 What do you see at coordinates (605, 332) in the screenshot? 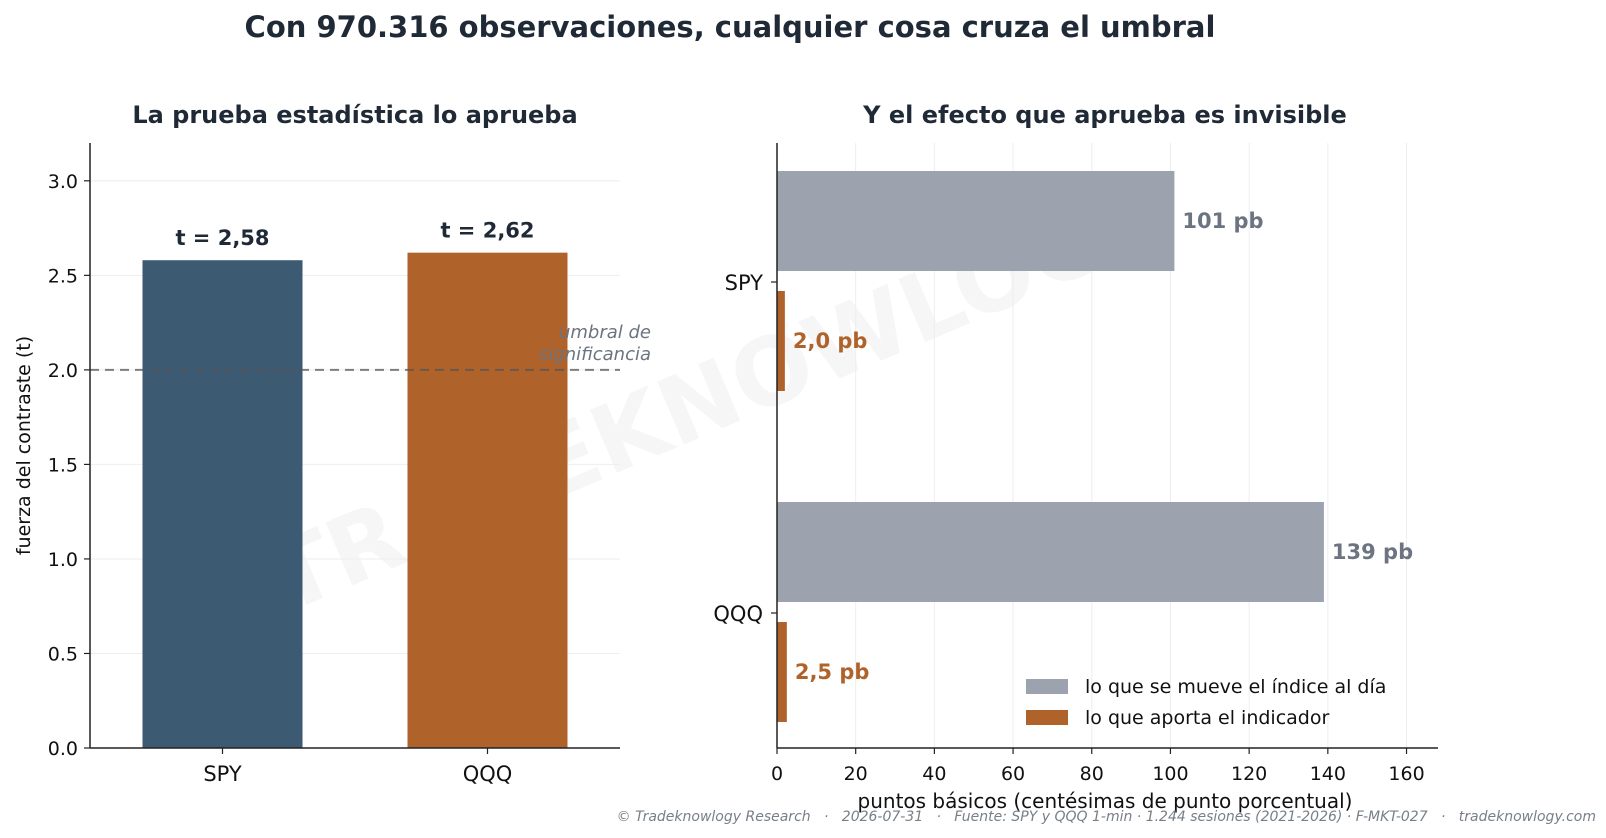
I see `threshold-label: umbral de` at bounding box center [605, 332].